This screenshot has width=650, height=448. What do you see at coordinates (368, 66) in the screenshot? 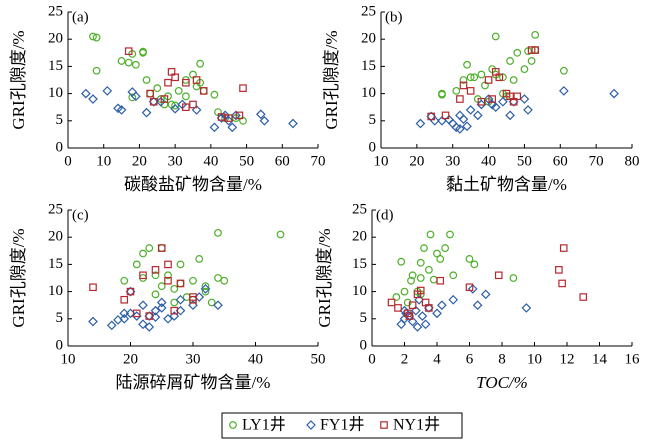
I see `y-tick-label: 15` at bounding box center [368, 66].